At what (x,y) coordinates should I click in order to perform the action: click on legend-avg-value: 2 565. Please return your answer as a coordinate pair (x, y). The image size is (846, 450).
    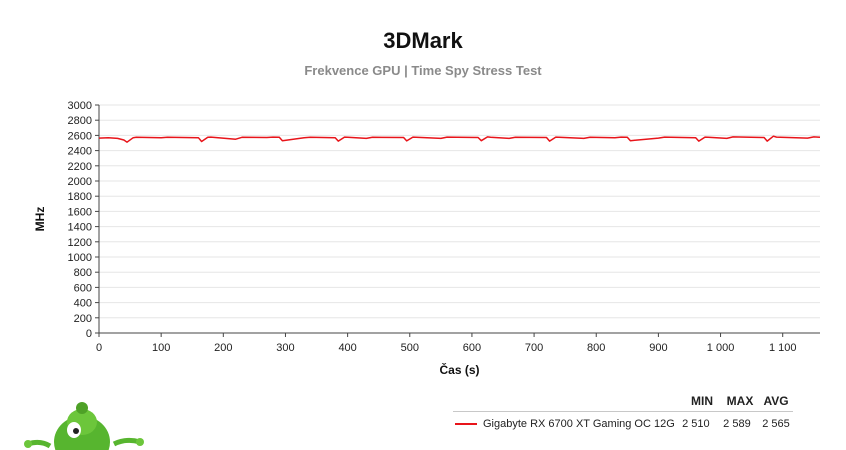
    Looking at the image, I should click on (776, 424).